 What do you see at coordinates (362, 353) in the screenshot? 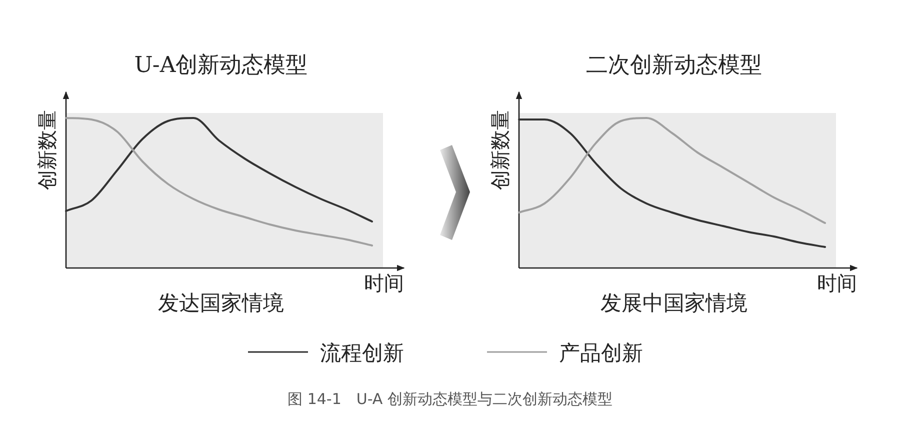
I see `legend-label: 流程创新` at bounding box center [362, 353].